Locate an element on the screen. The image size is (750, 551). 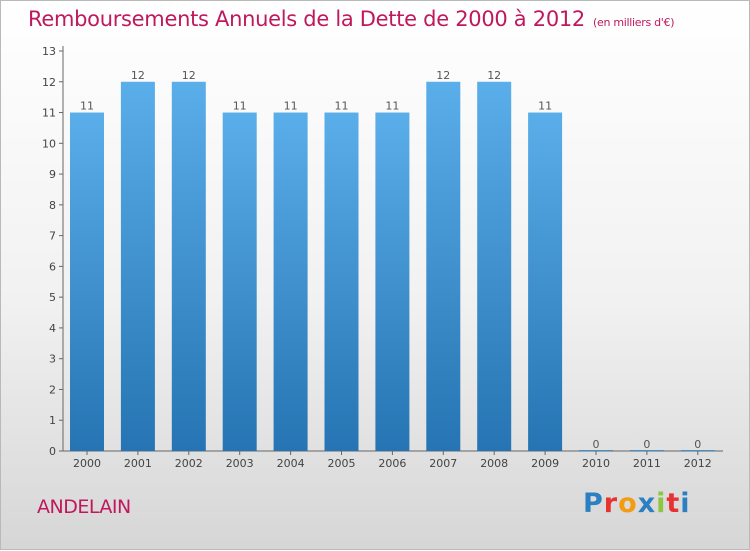
x-tick-label: 2004 is located at coordinates (291, 463).